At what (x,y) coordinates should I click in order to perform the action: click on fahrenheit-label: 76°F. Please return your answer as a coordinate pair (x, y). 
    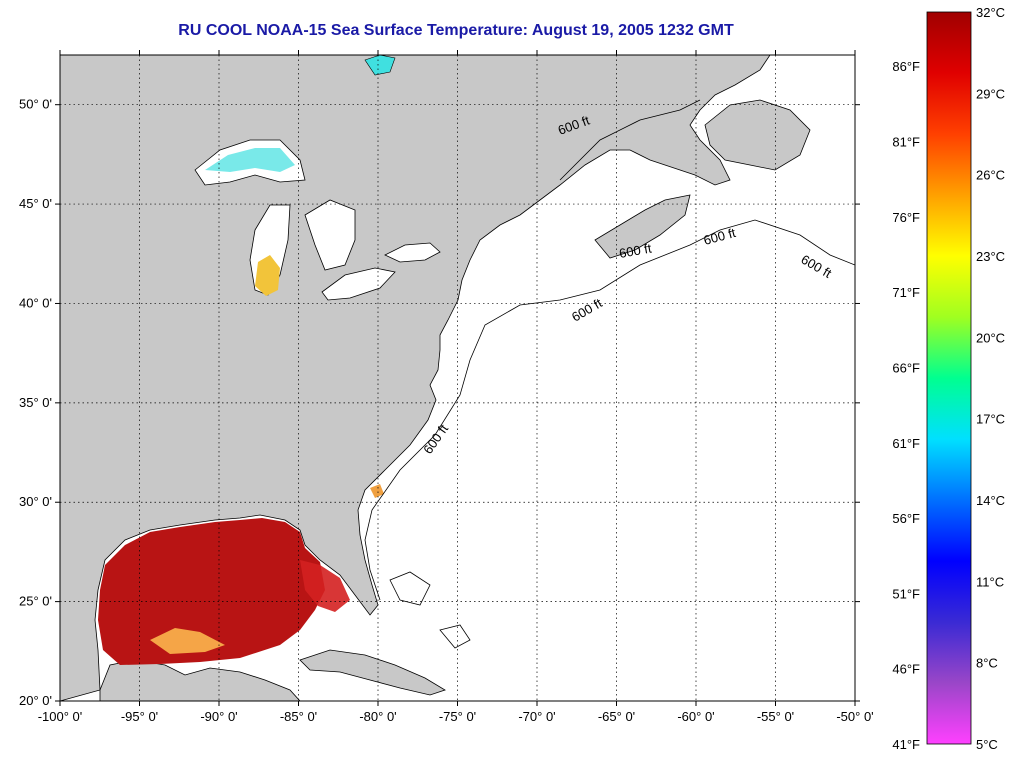
    Looking at the image, I should click on (906, 217).